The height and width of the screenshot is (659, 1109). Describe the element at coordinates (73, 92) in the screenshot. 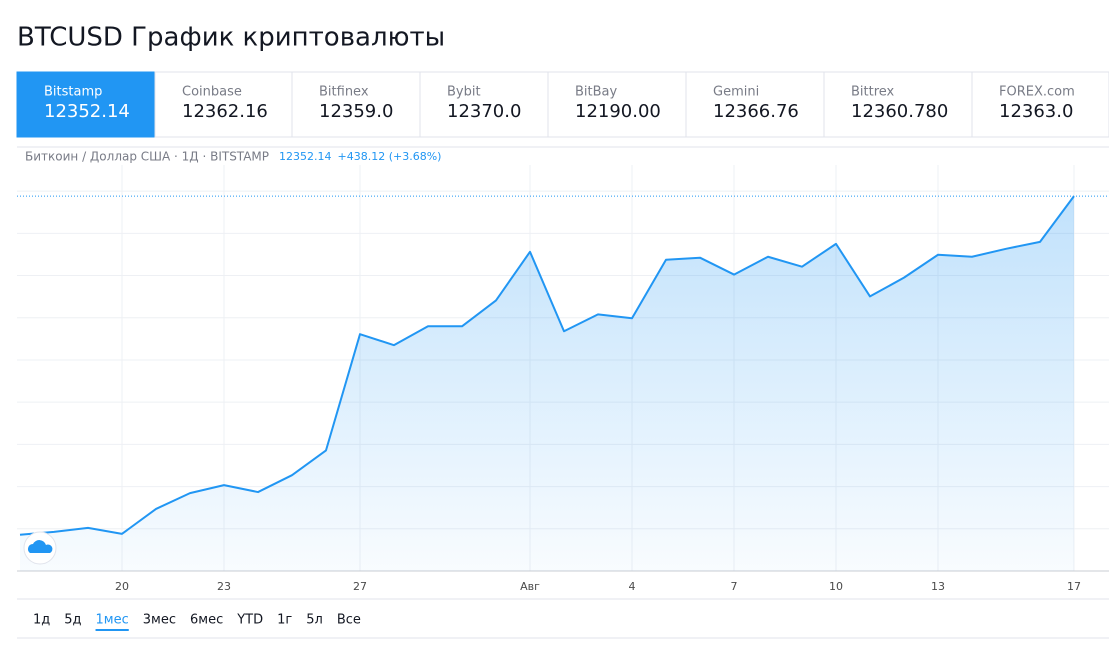

I see `exchange-name: Bitstamp` at that location.